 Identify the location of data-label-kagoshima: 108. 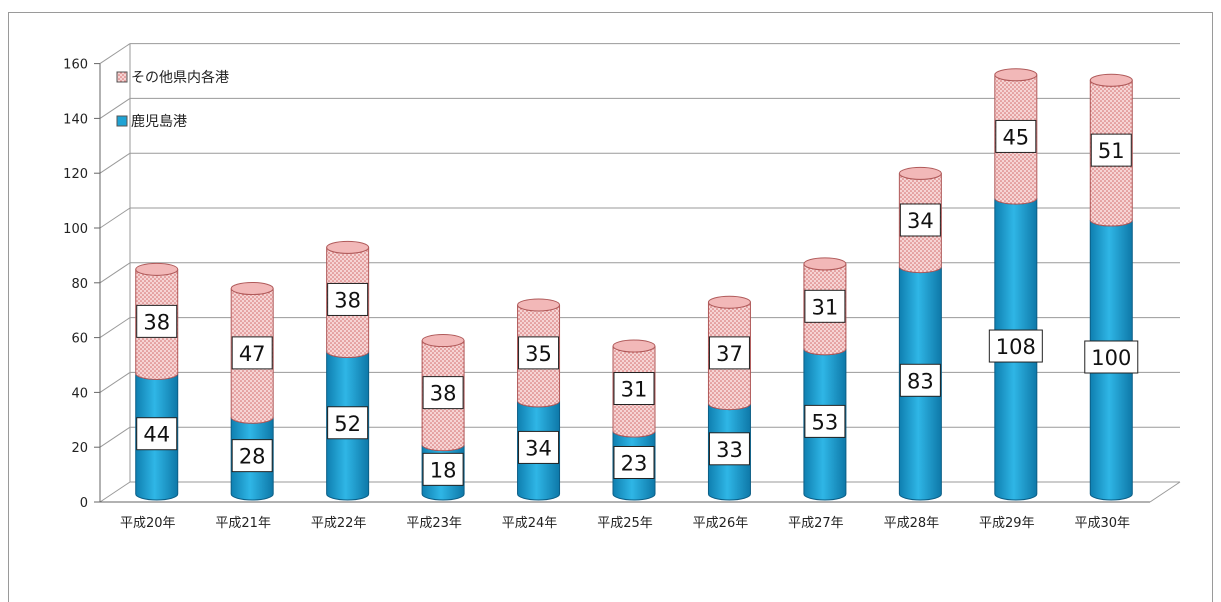
(1015, 346).